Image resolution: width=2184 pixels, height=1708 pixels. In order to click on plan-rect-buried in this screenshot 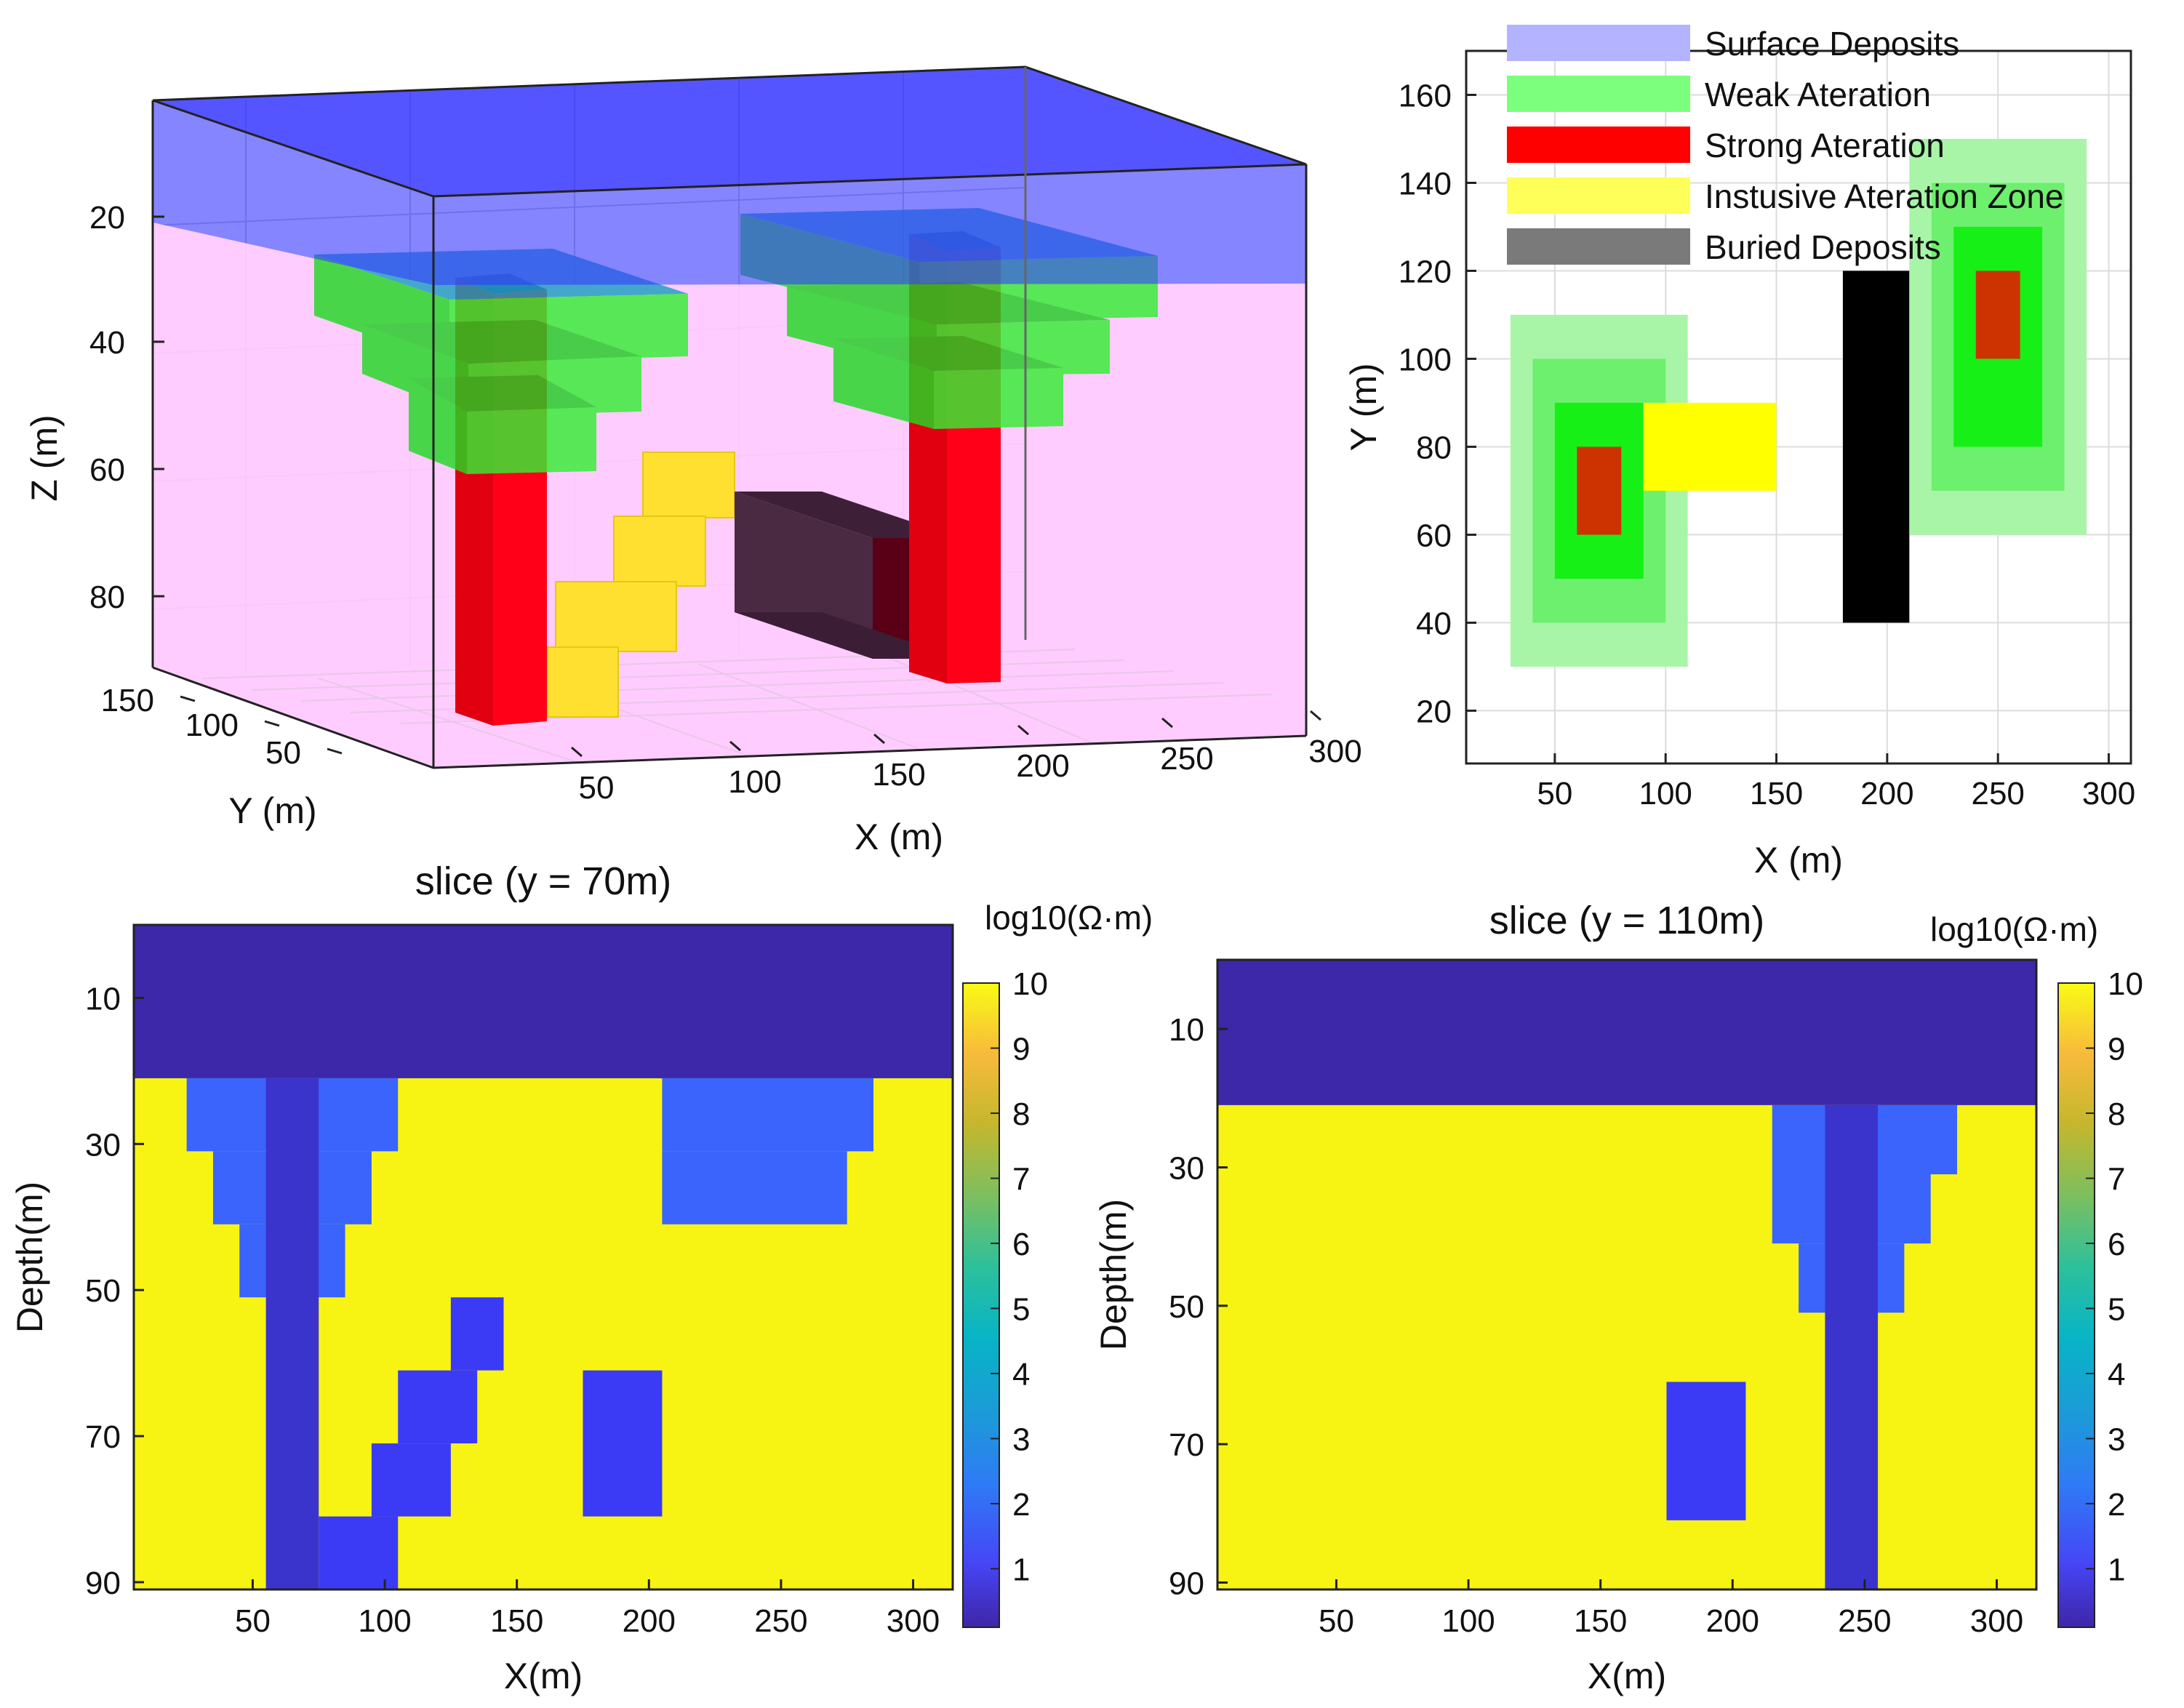, I will do `click(1876, 446)`.